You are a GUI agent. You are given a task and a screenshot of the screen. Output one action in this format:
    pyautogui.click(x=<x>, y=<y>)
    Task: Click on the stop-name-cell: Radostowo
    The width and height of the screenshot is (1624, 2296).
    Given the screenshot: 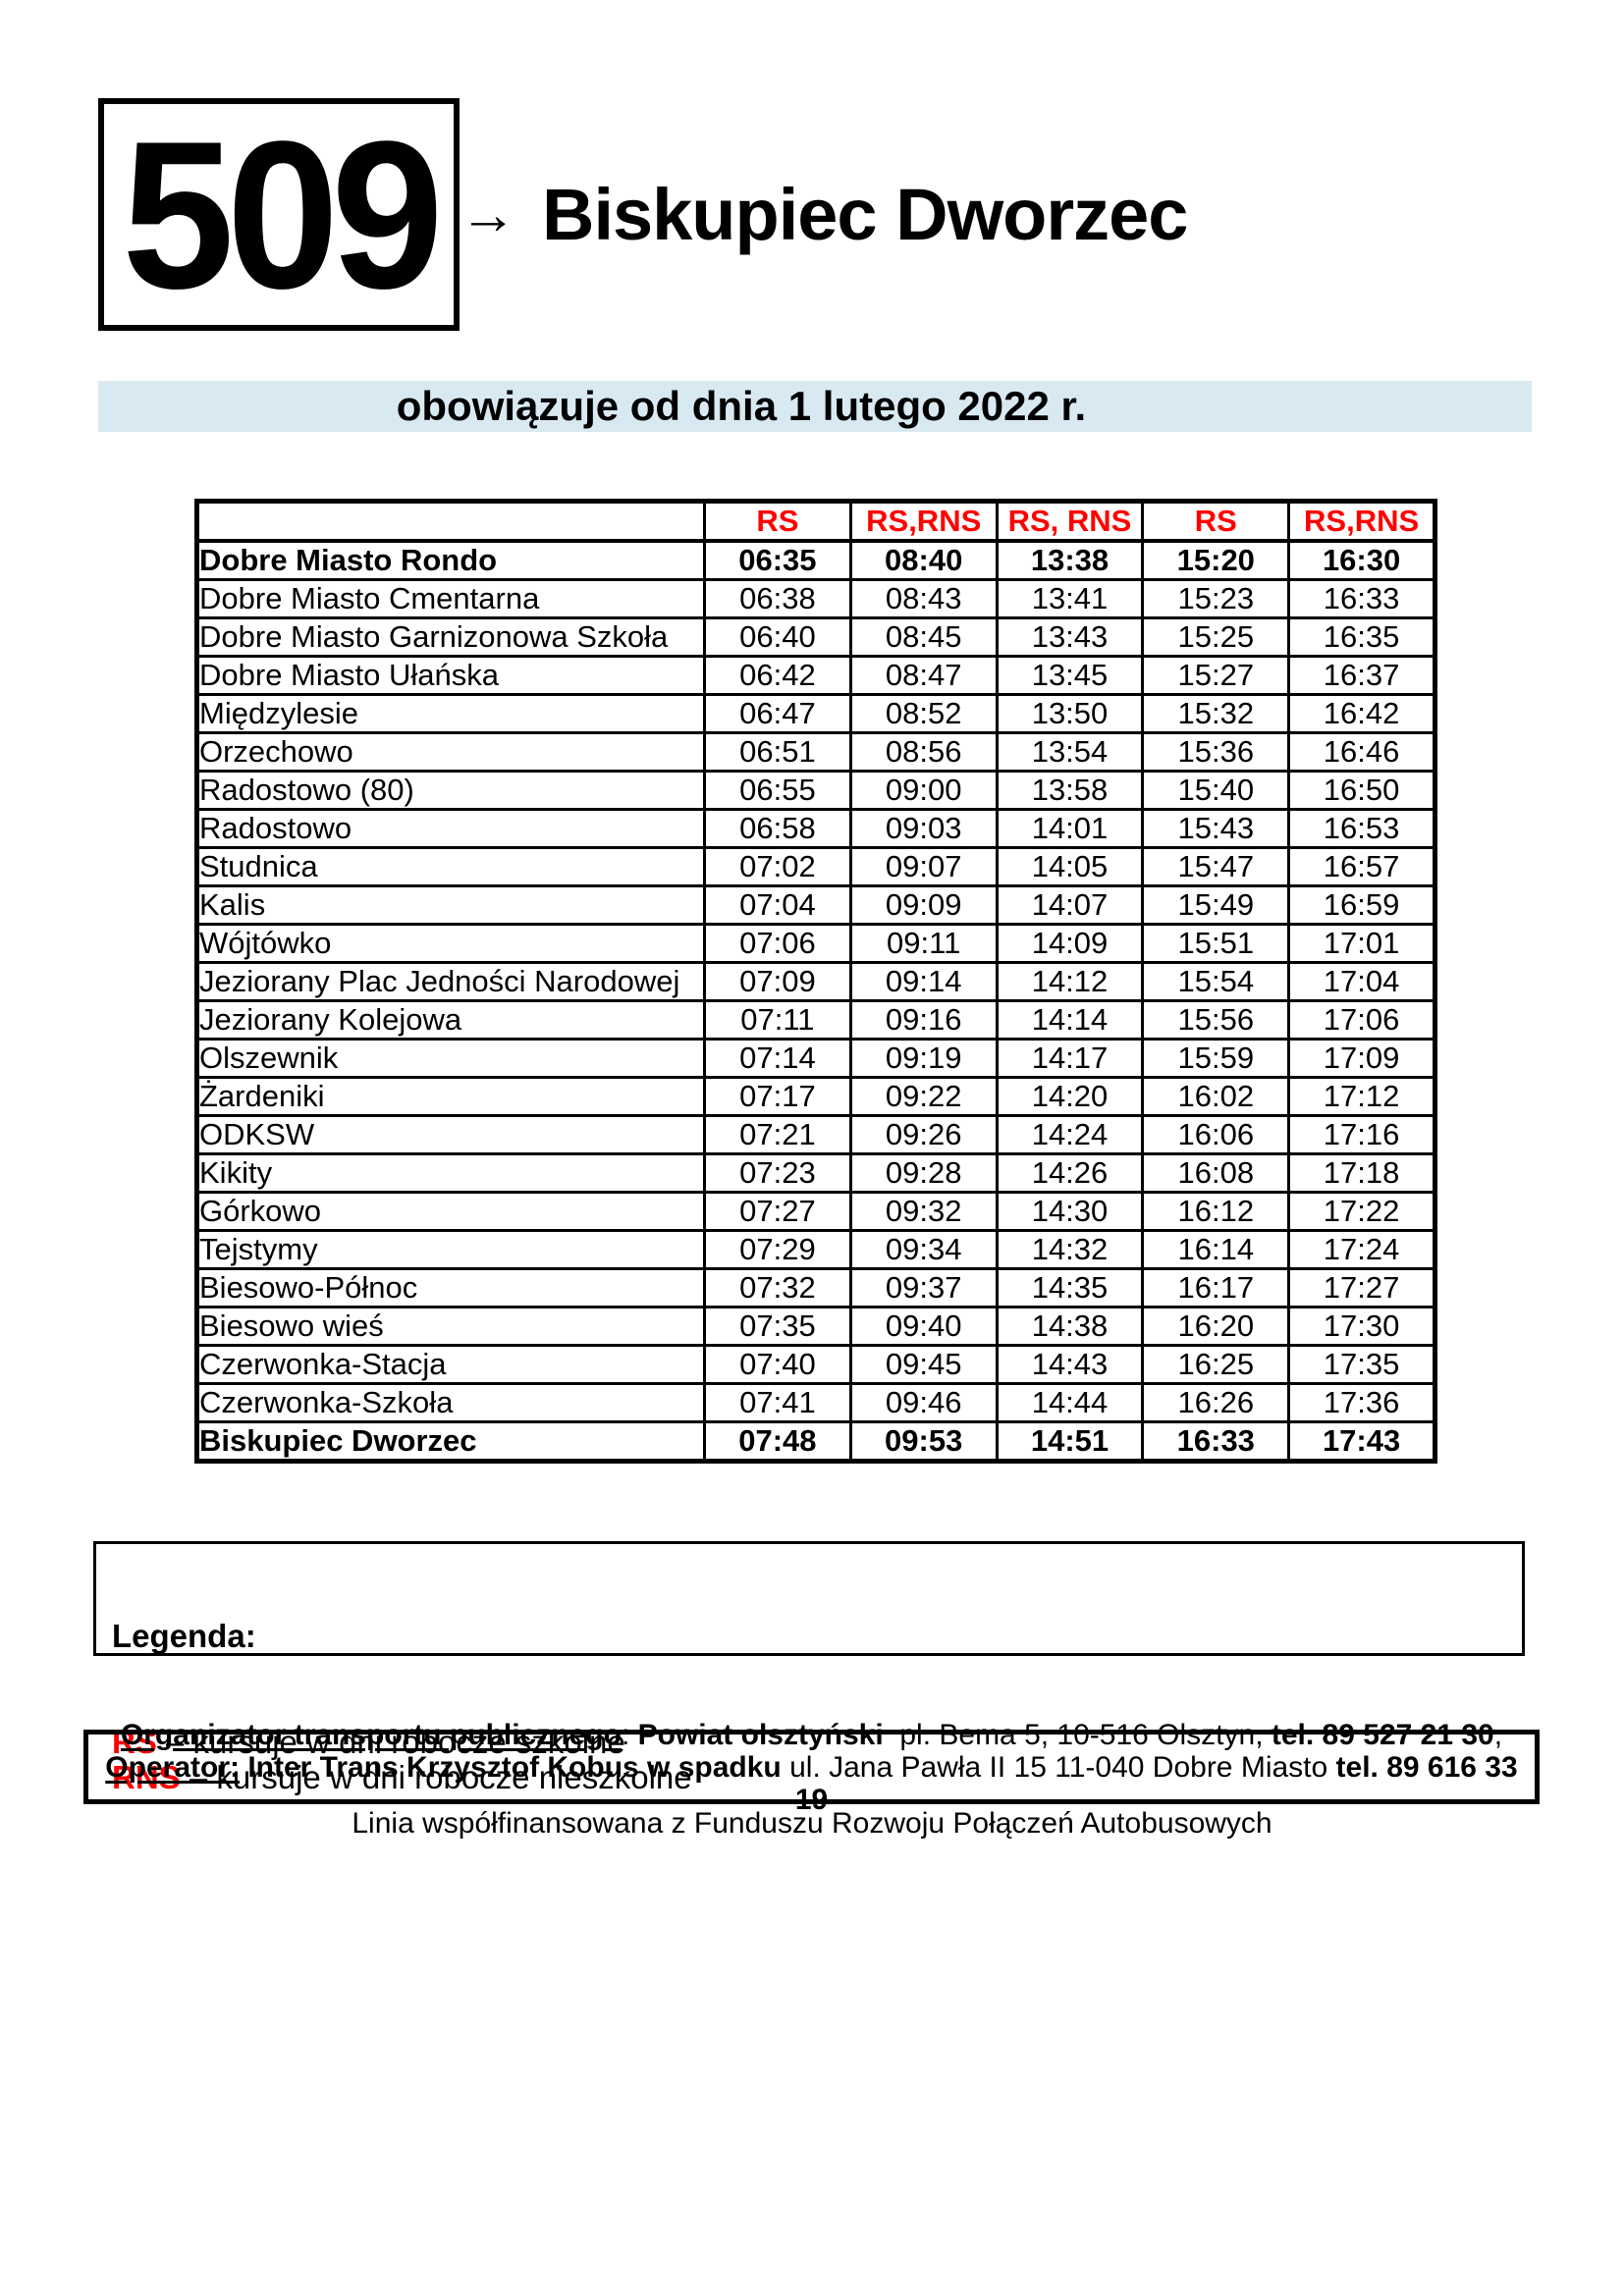 What is the action you would take?
    pyautogui.click(x=450, y=828)
    